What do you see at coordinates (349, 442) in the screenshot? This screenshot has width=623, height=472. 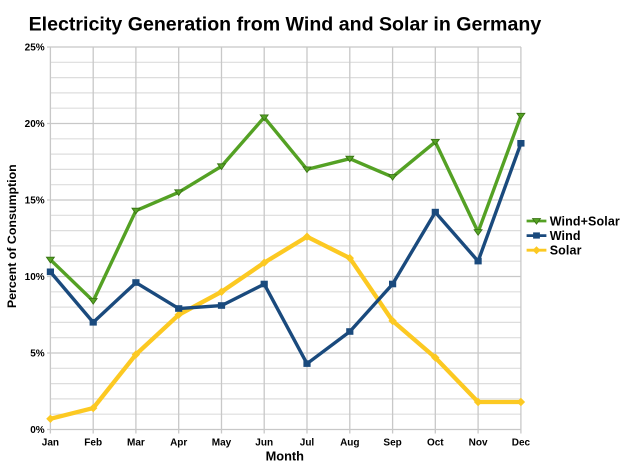 I see `svg-text: Aug` at bounding box center [349, 442].